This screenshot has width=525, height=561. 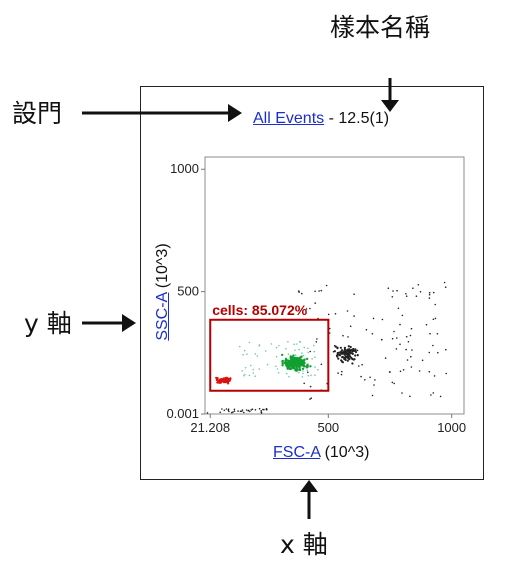 I want to click on sample-name-arrow, so click(x=390, y=95).